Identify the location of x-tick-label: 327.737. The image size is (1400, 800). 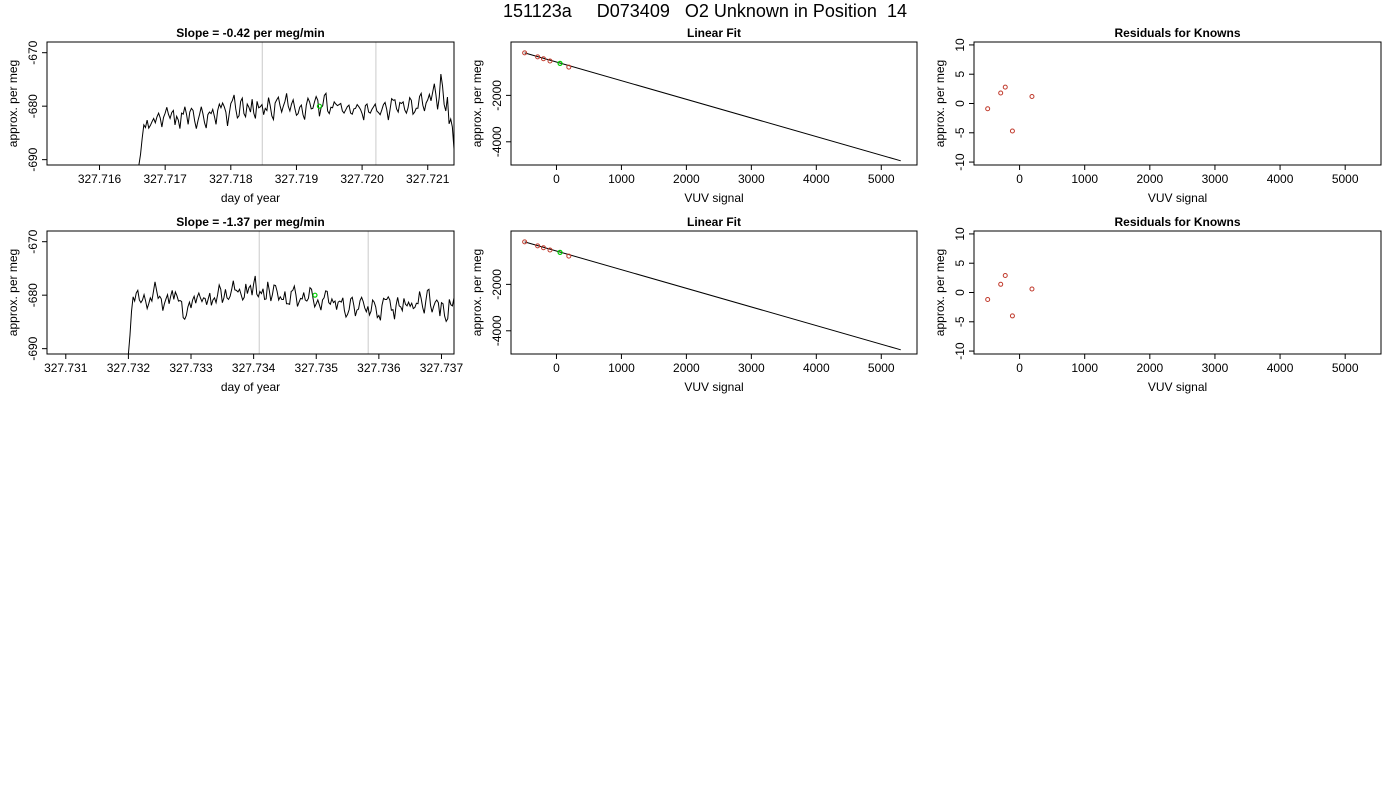
(442, 368).